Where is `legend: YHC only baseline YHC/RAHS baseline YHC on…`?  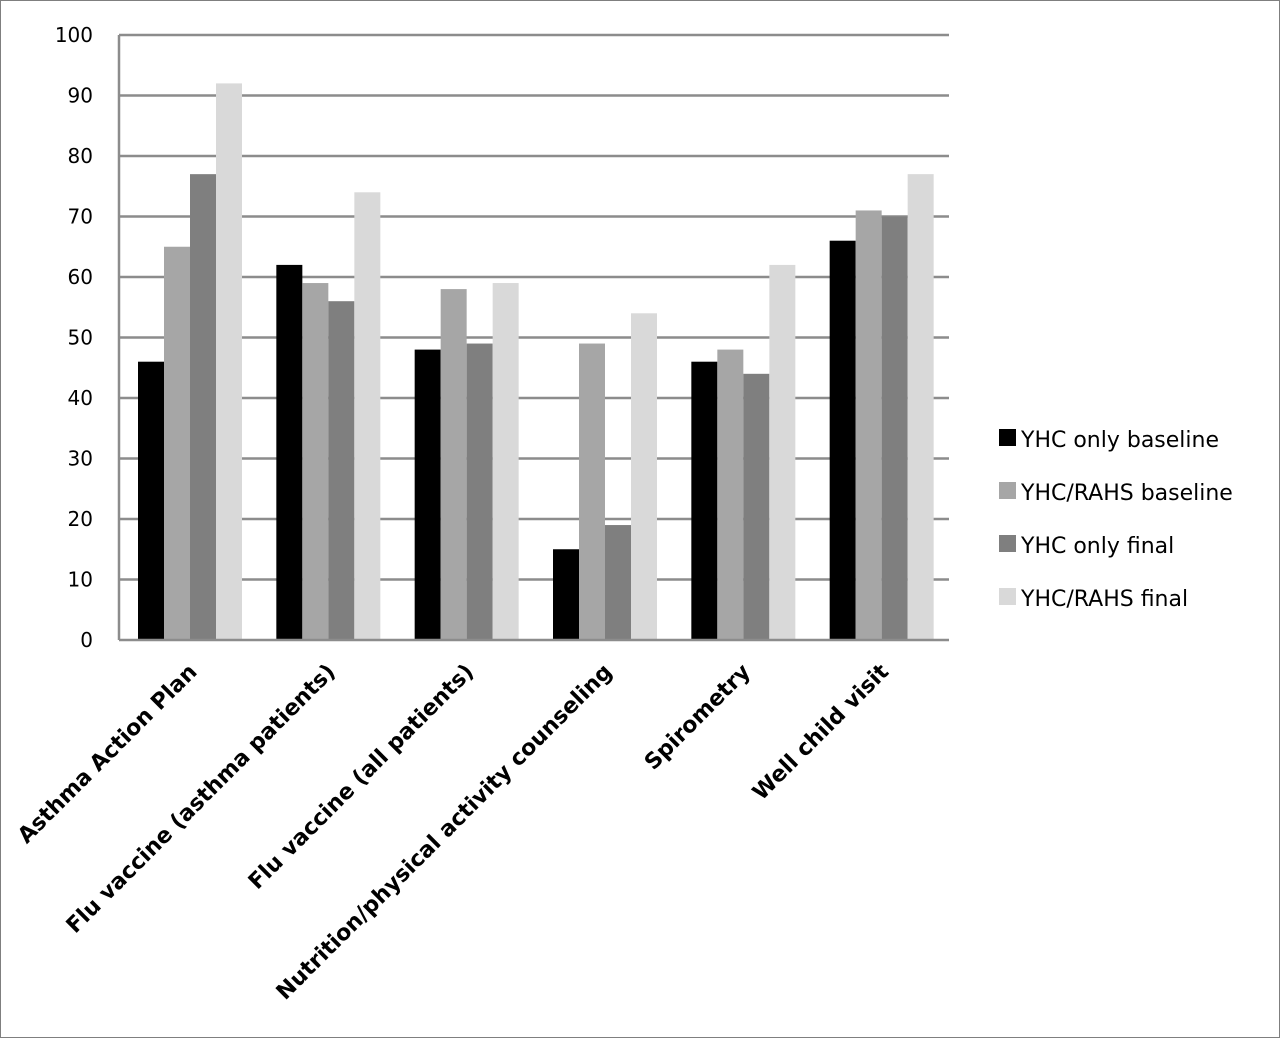
legend: YHC only baseline YHC/RAHS baseline YHC on… is located at coordinates (1116, 520).